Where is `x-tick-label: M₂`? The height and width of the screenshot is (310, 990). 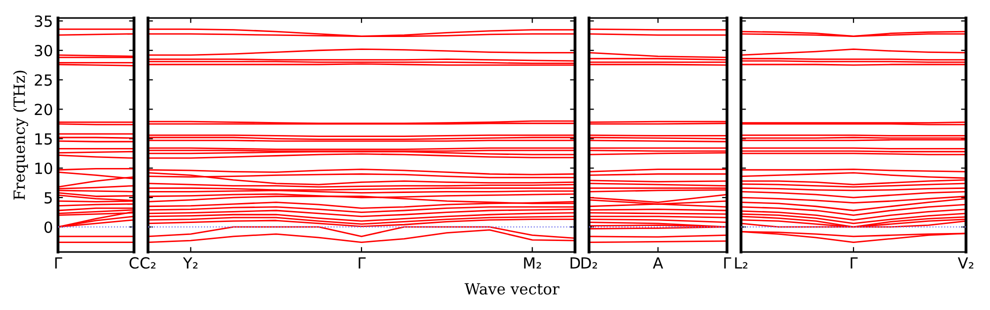 x-tick-label: M₂ is located at coordinates (532, 263).